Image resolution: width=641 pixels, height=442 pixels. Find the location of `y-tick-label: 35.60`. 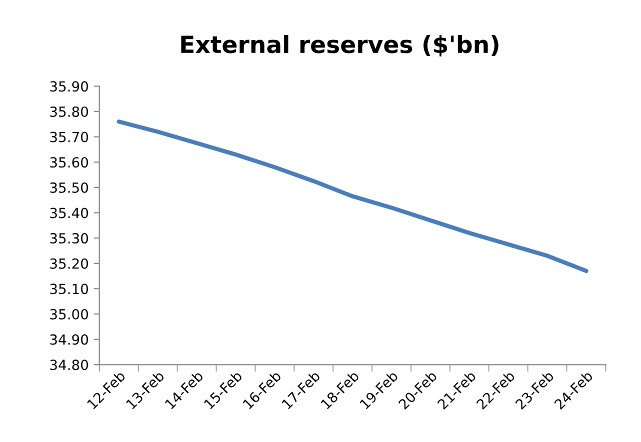

y-tick-label: 35.60 is located at coordinates (69, 162).